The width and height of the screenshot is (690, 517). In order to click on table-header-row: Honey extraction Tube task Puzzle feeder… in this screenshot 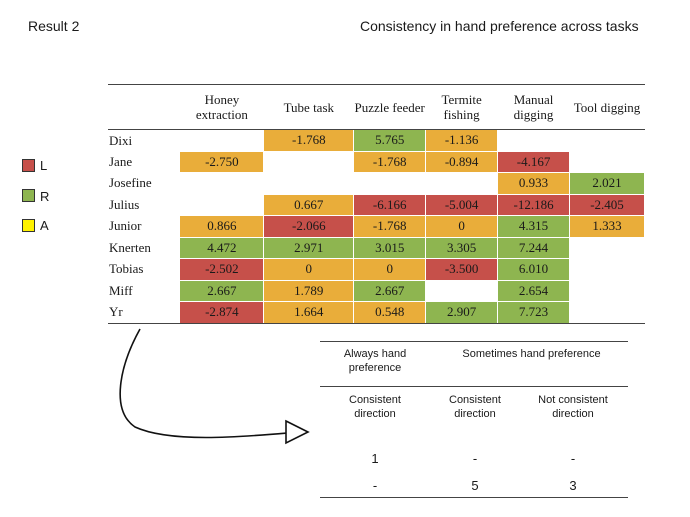, I will do `click(376, 107)`.